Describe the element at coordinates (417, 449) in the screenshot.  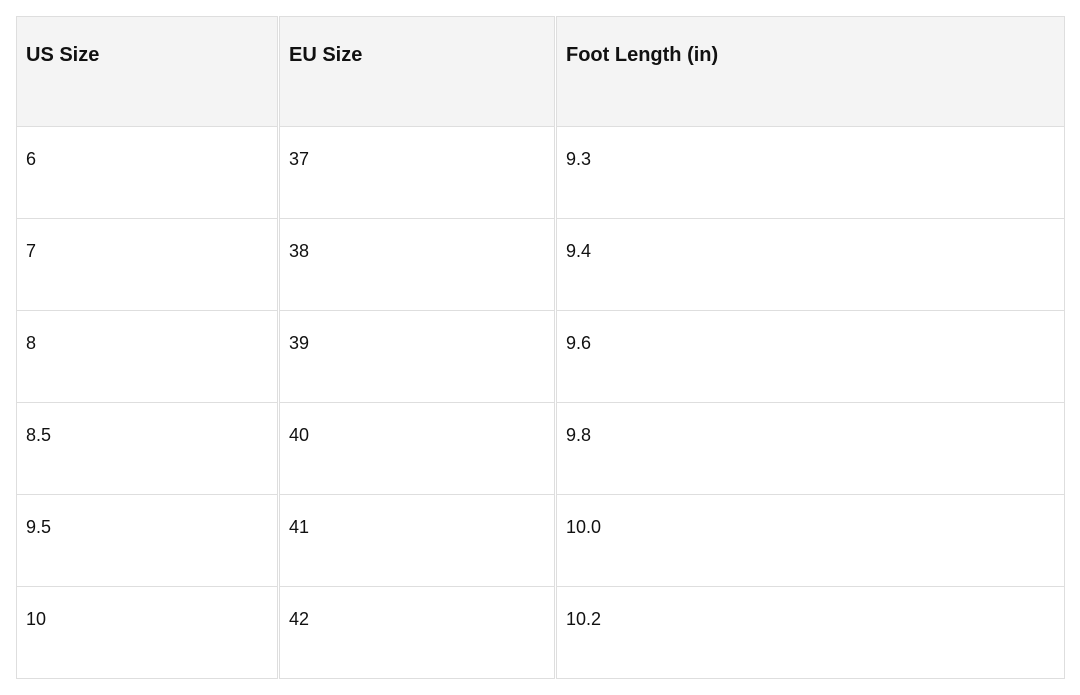
I see `table-cell: 40` at that location.